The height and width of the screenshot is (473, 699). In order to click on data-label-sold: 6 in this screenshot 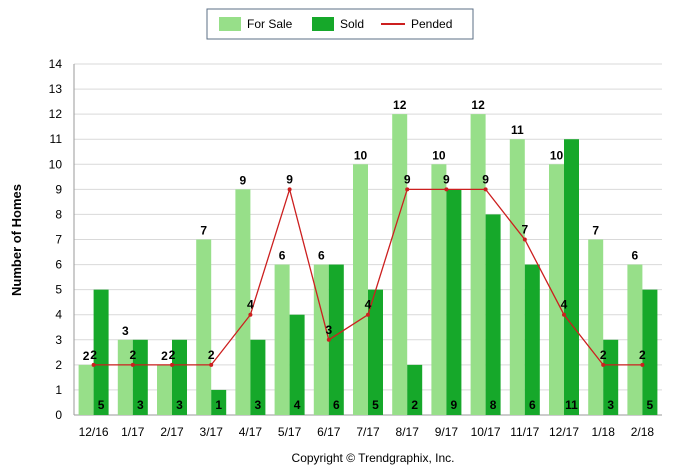, I will do `click(336, 405)`.